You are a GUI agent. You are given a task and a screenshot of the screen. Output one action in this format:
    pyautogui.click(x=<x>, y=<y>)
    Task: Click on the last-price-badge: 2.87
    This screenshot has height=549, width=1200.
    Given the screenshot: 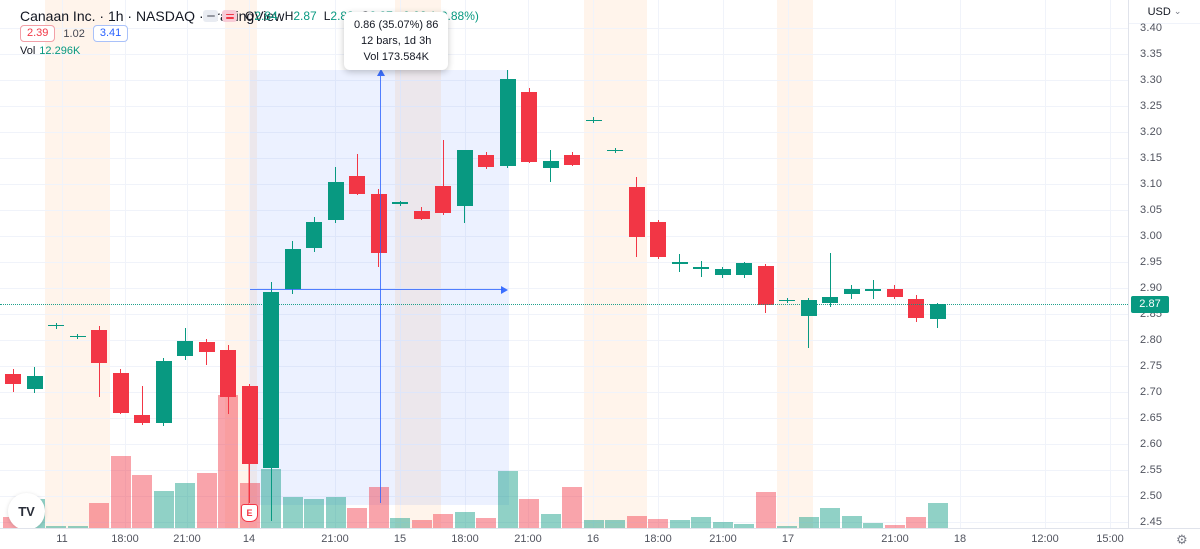 What is the action you would take?
    pyautogui.click(x=1150, y=304)
    